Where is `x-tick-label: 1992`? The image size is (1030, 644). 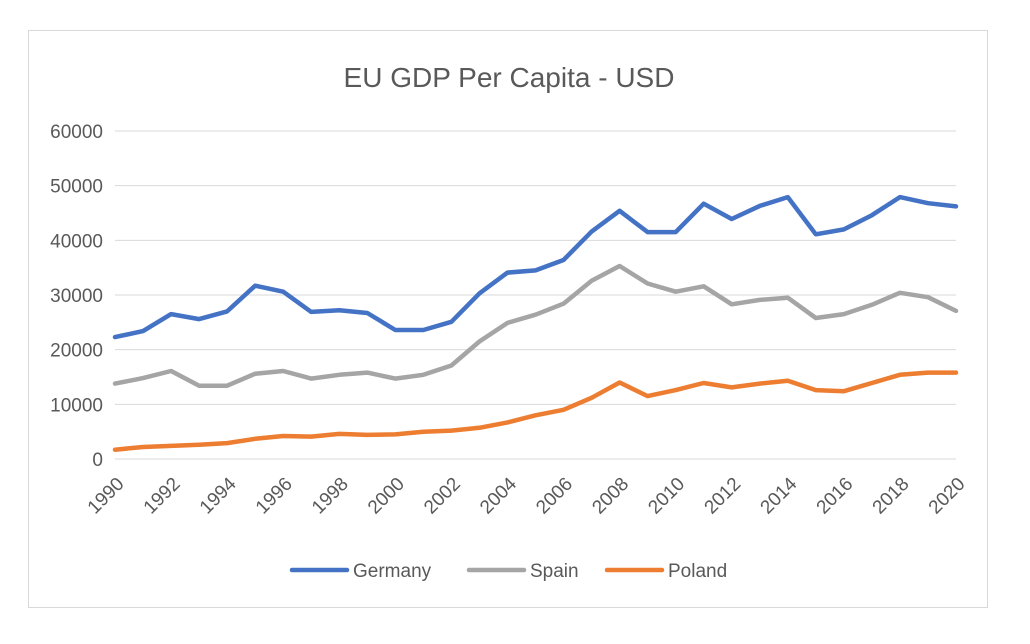 x-tick-label: 1992 is located at coordinates (162, 496).